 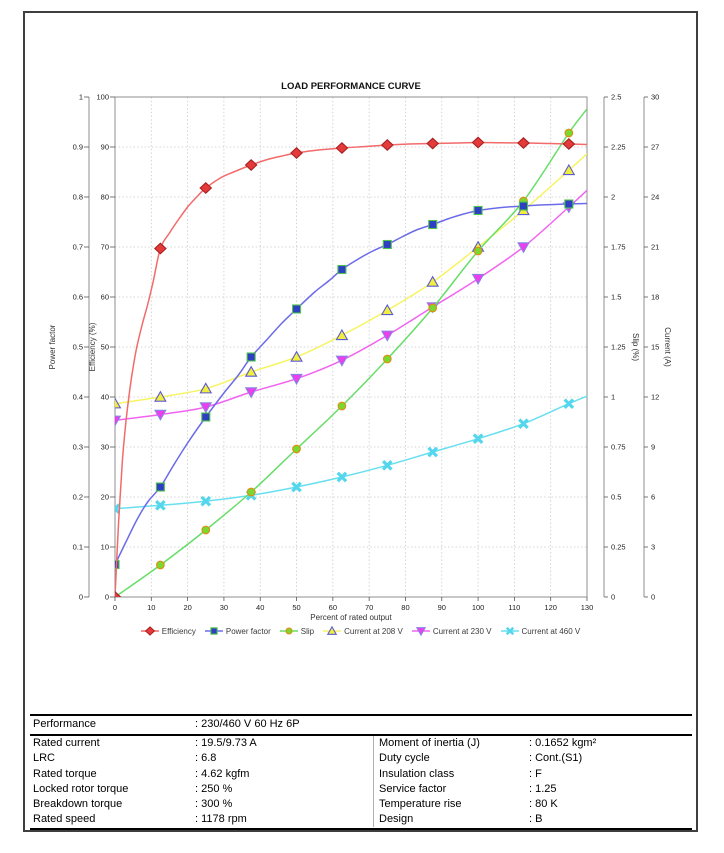 I want to click on spec-value: : 1.25, so click(x=543, y=788).